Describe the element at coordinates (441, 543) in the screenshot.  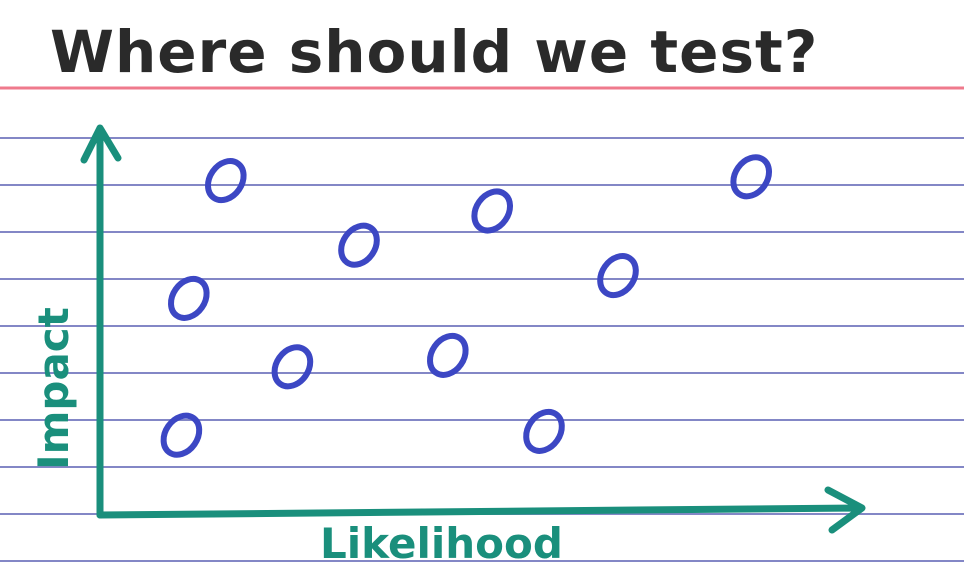
I see `x-axis-label: Likelihood` at that location.